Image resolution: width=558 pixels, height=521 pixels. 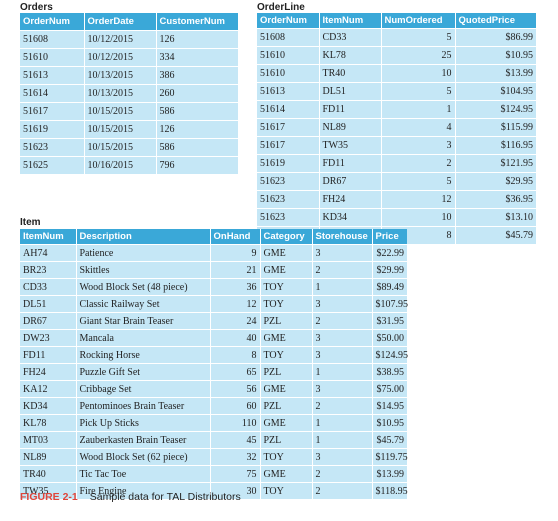 What do you see at coordinates (288, 37) in the screenshot?
I see `orderline-cell: 51608` at bounding box center [288, 37].